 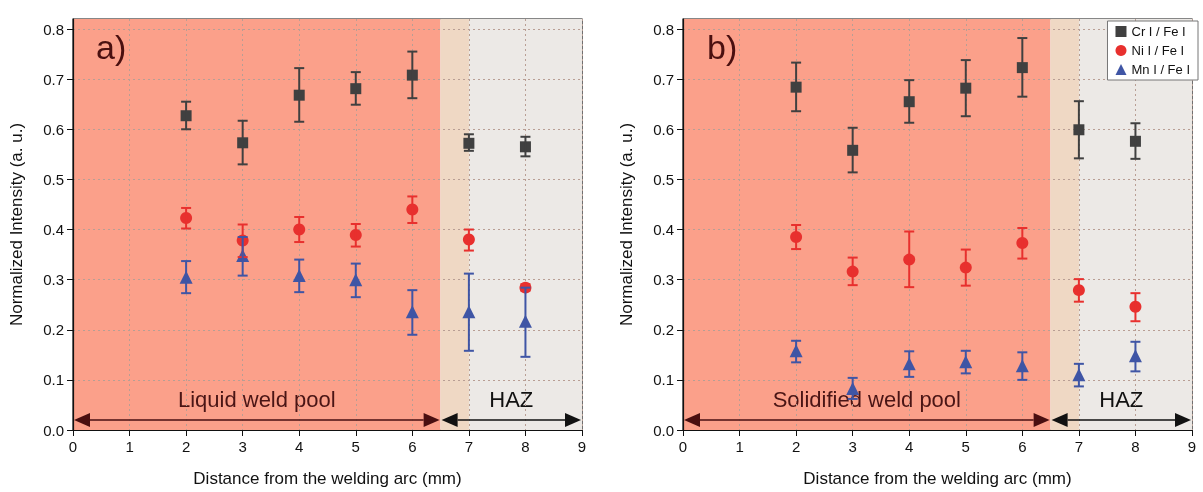 What do you see at coordinates (111, 47) in the screenshot?
I see `annotation: a)` at bounding box center [111, 47].